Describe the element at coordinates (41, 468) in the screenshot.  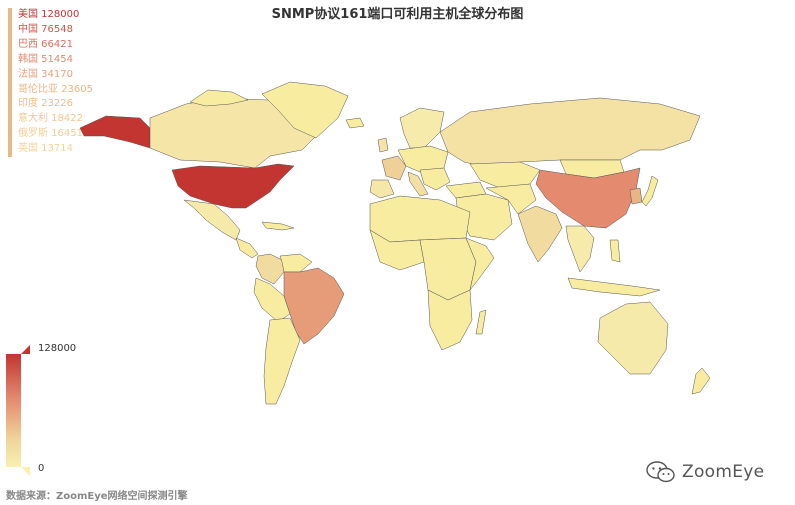
I see `visual-map-min-label: 0` at that location.